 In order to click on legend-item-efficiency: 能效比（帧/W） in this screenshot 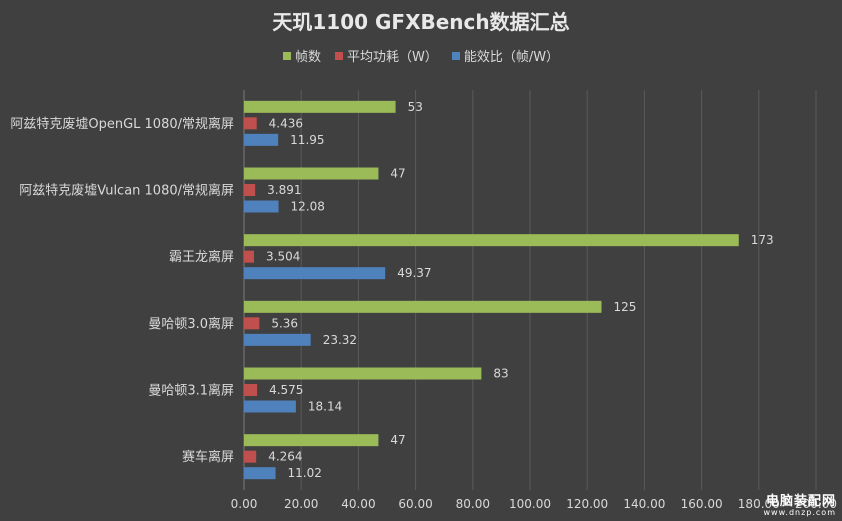, I will do `click(505, 55)`.